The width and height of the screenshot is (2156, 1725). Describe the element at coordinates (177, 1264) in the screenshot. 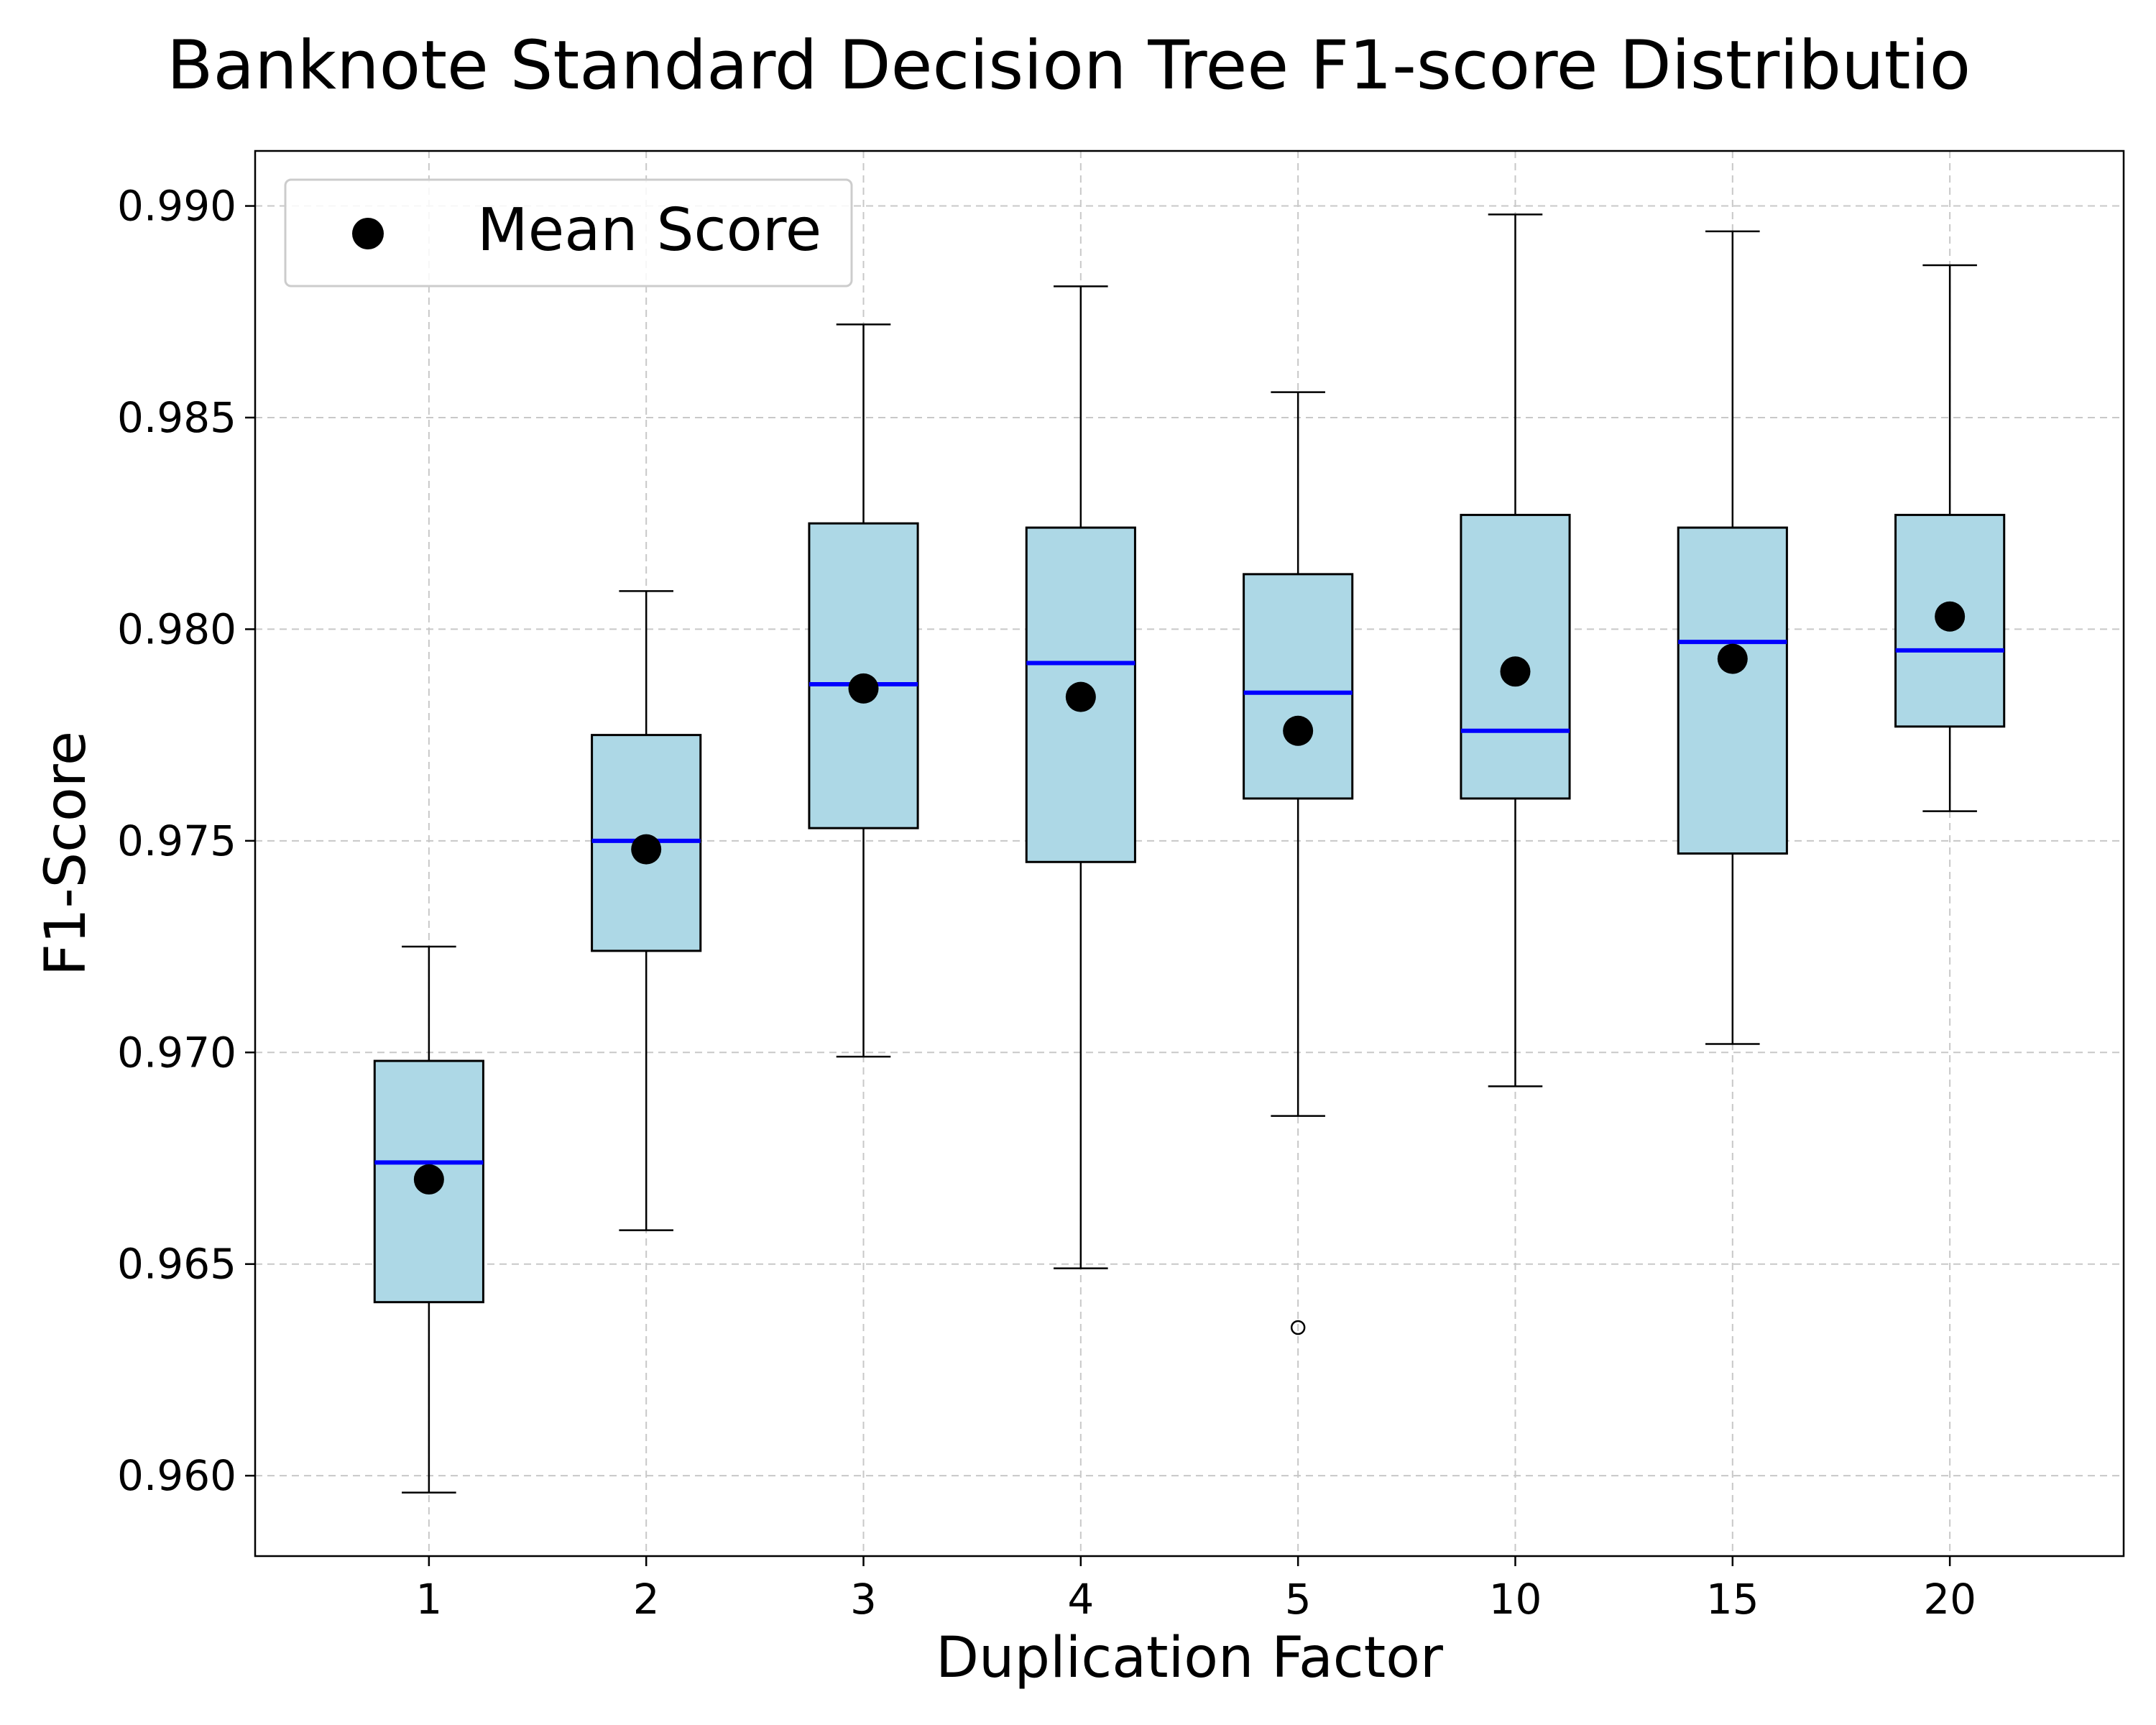

I see `y-tick-label: 0.965` at that location.